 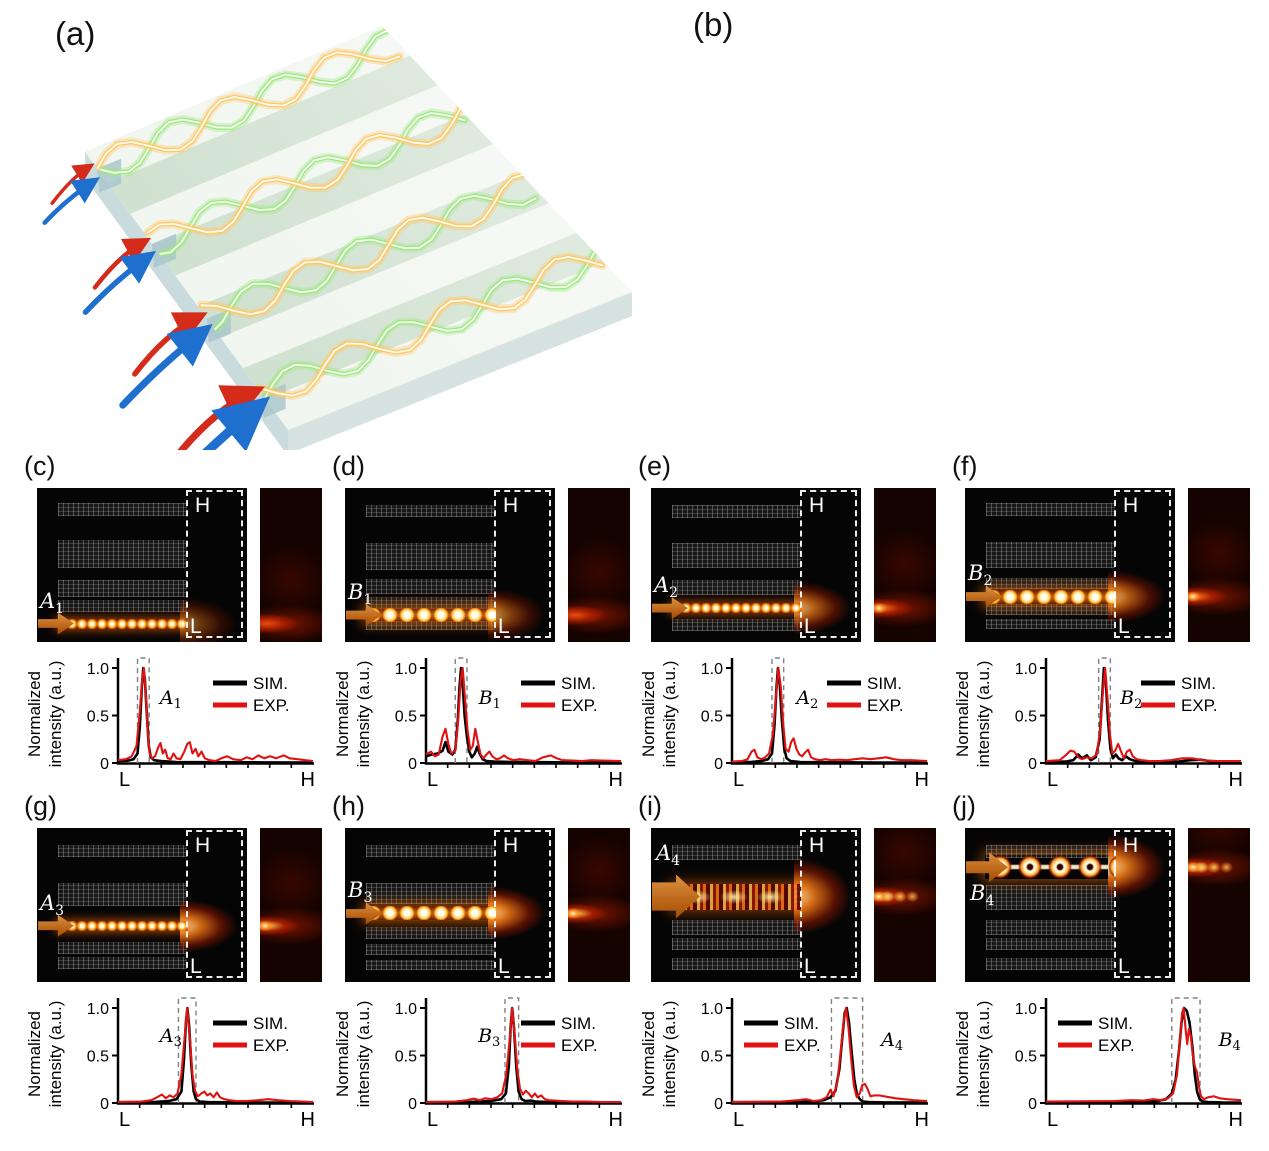 What do you see at coordinates (654, 466) in the screenshot?
I see `panel-e-label: (e)` at bounding box center [654, 466].